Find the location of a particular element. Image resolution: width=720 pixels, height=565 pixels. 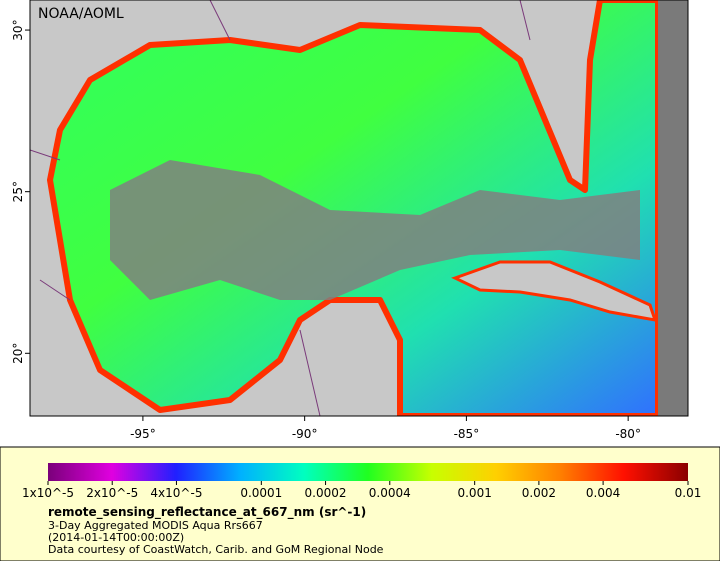

y-tick-label: 30° is located at coordinates (18, 29).